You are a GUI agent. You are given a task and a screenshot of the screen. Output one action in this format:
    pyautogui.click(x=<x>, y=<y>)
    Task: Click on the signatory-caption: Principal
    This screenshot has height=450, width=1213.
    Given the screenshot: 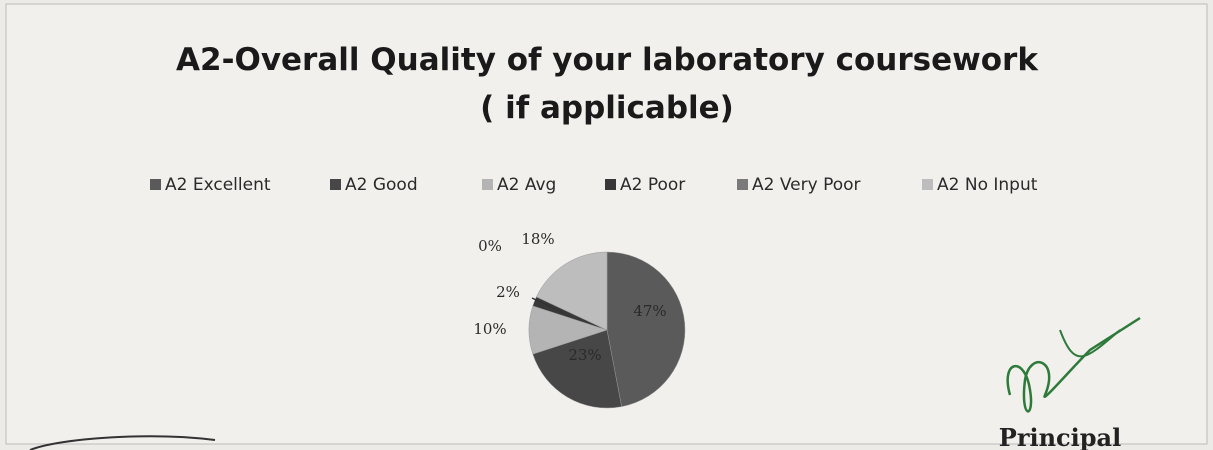 What is the action you would take?
    pyautogui.click(x=1060, y=436)
    